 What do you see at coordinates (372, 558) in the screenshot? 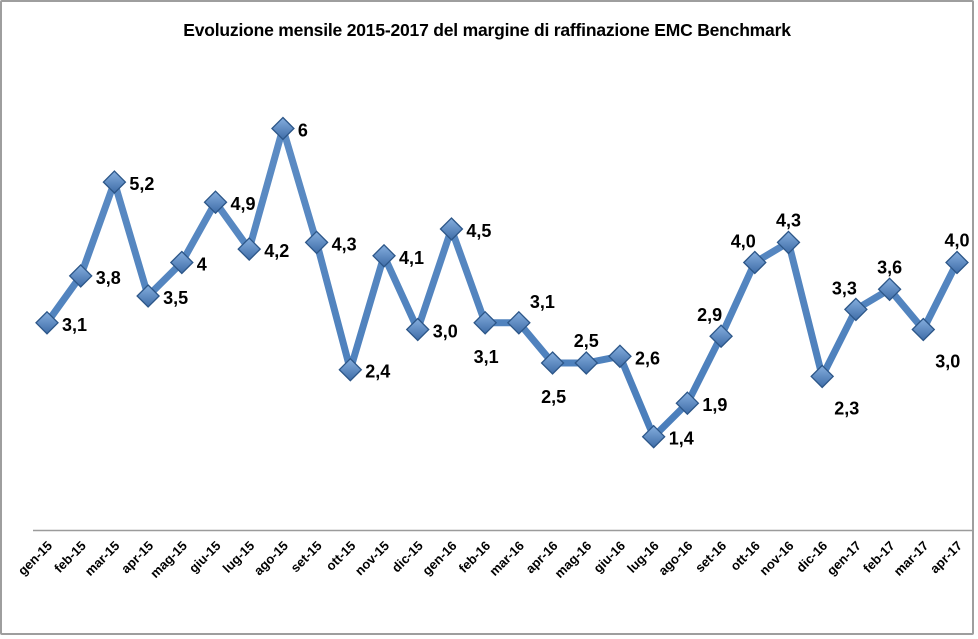
I see `x-axis-tick-label: nov-15` at bounding box center [372, 558].